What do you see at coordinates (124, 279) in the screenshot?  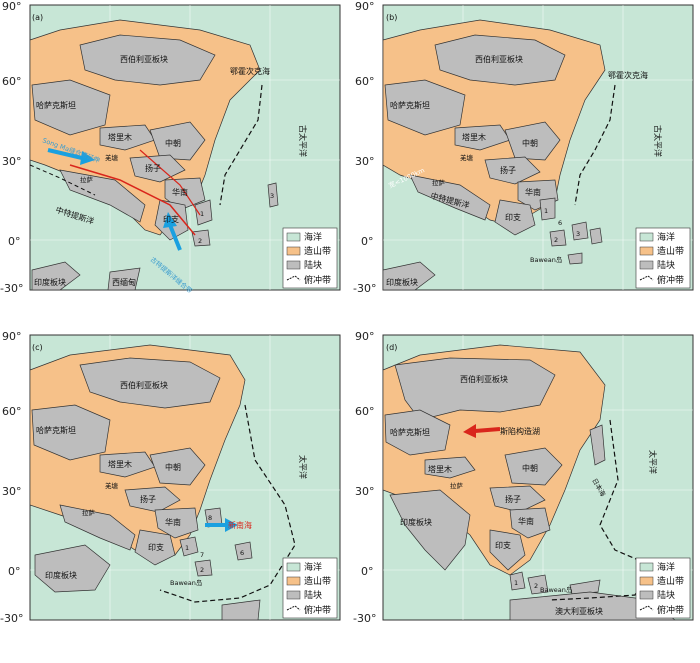 I see `burma-block` at bounding box center [124, 279].